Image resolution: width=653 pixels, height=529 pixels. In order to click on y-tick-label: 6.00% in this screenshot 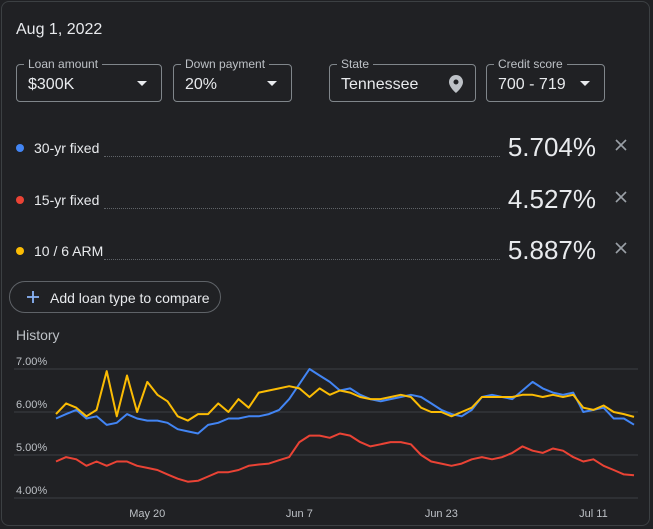, I will do `click(31, 405)`.